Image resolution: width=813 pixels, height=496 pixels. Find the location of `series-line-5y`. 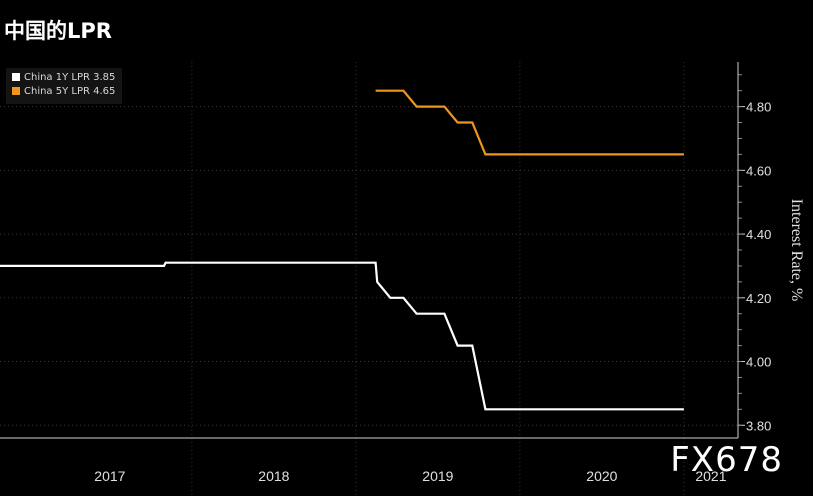

series-line-5y is located at coordinates (529, 122).